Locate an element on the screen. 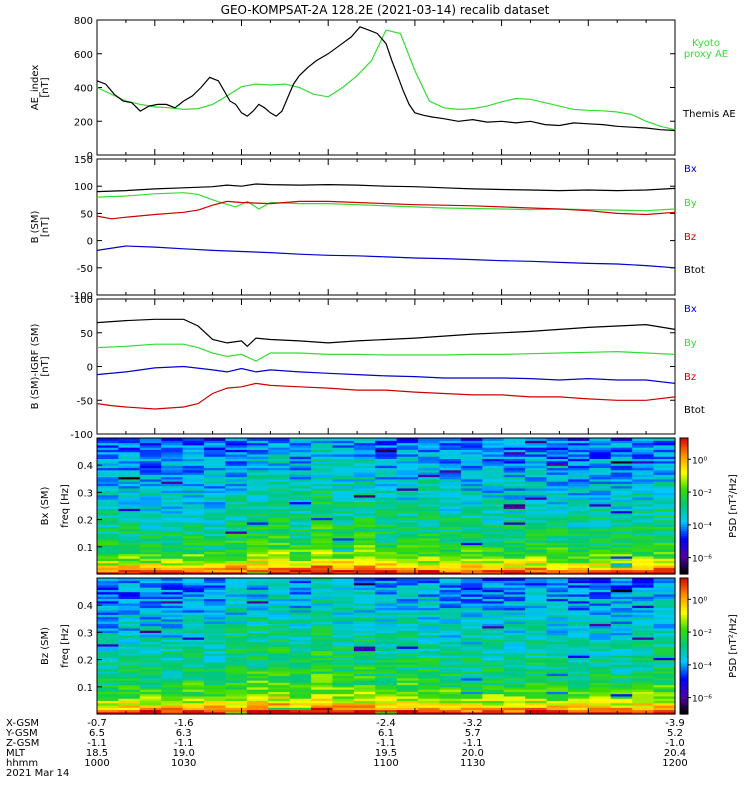 The width and height of the screenshot is (750, 800). ephemeris-value: 6.1 is located at coordinates (386, 733).